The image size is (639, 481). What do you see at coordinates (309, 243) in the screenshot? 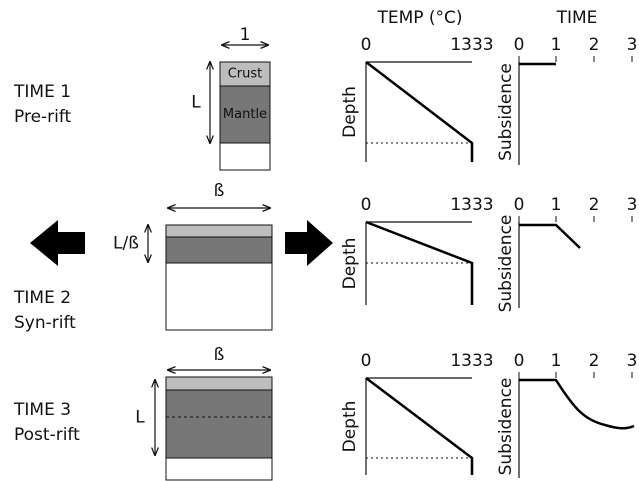
I see `extension-arrow-right` at bounding box center [309, 243].